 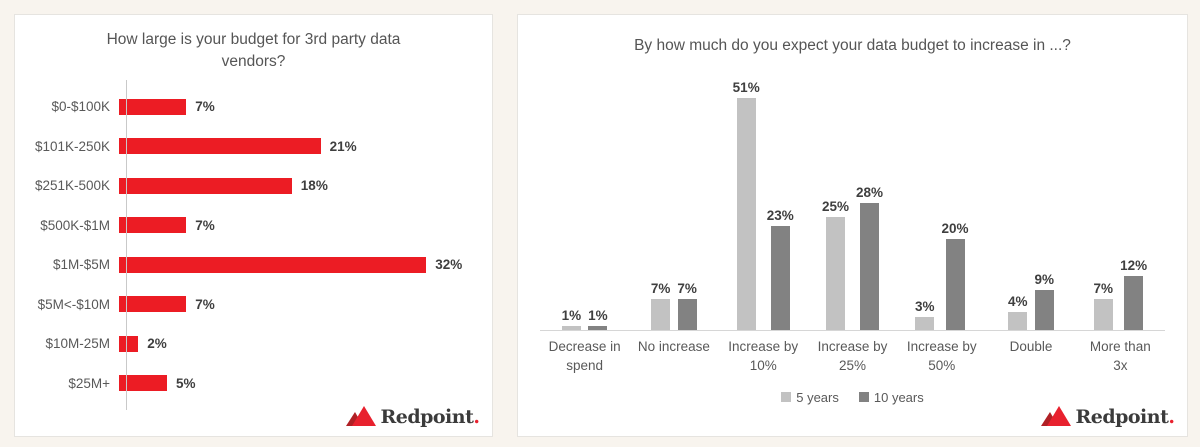 I want to click on value-label: 5%, so click(x=186, y=383).